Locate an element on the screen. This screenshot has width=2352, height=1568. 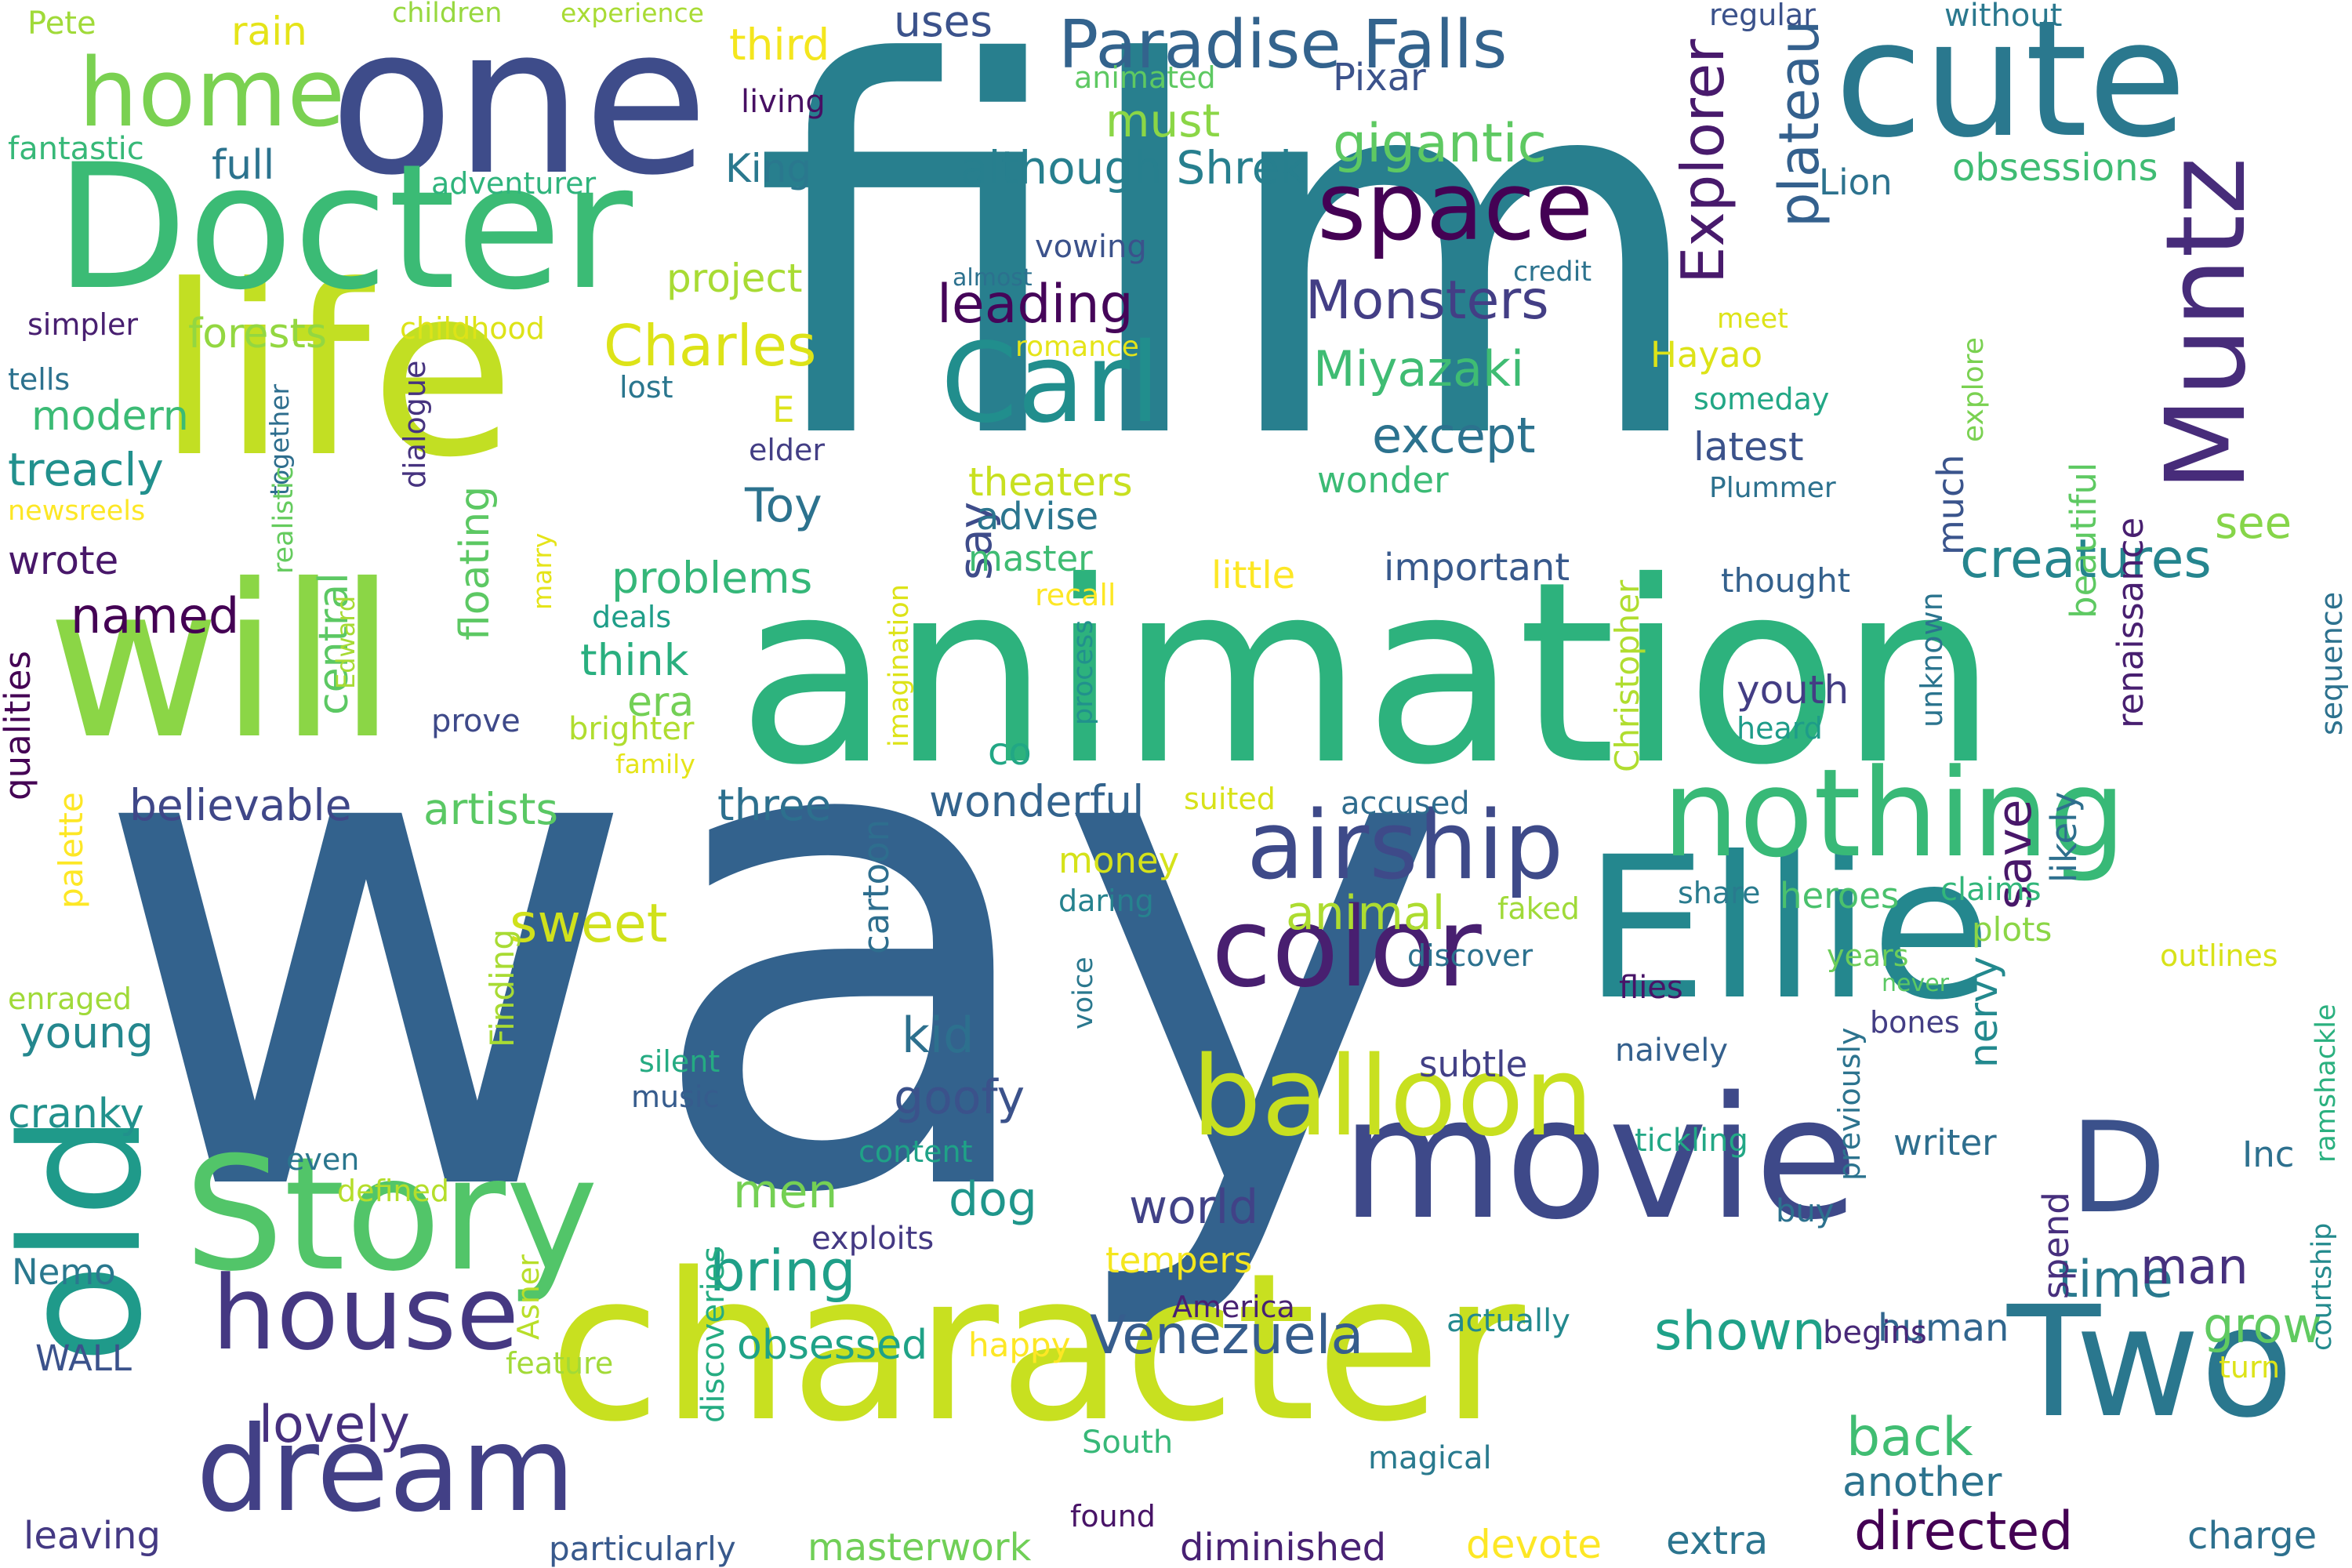
word-character: character is located at coordinates (1037, 1348).